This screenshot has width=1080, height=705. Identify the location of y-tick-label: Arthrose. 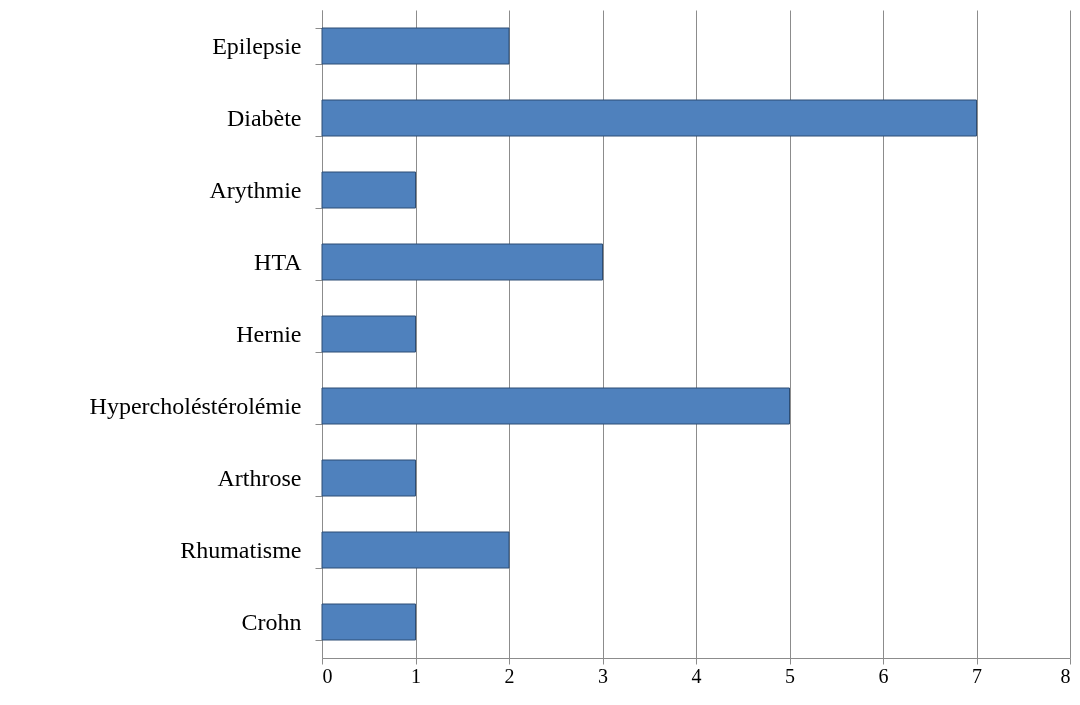
(259, 477).